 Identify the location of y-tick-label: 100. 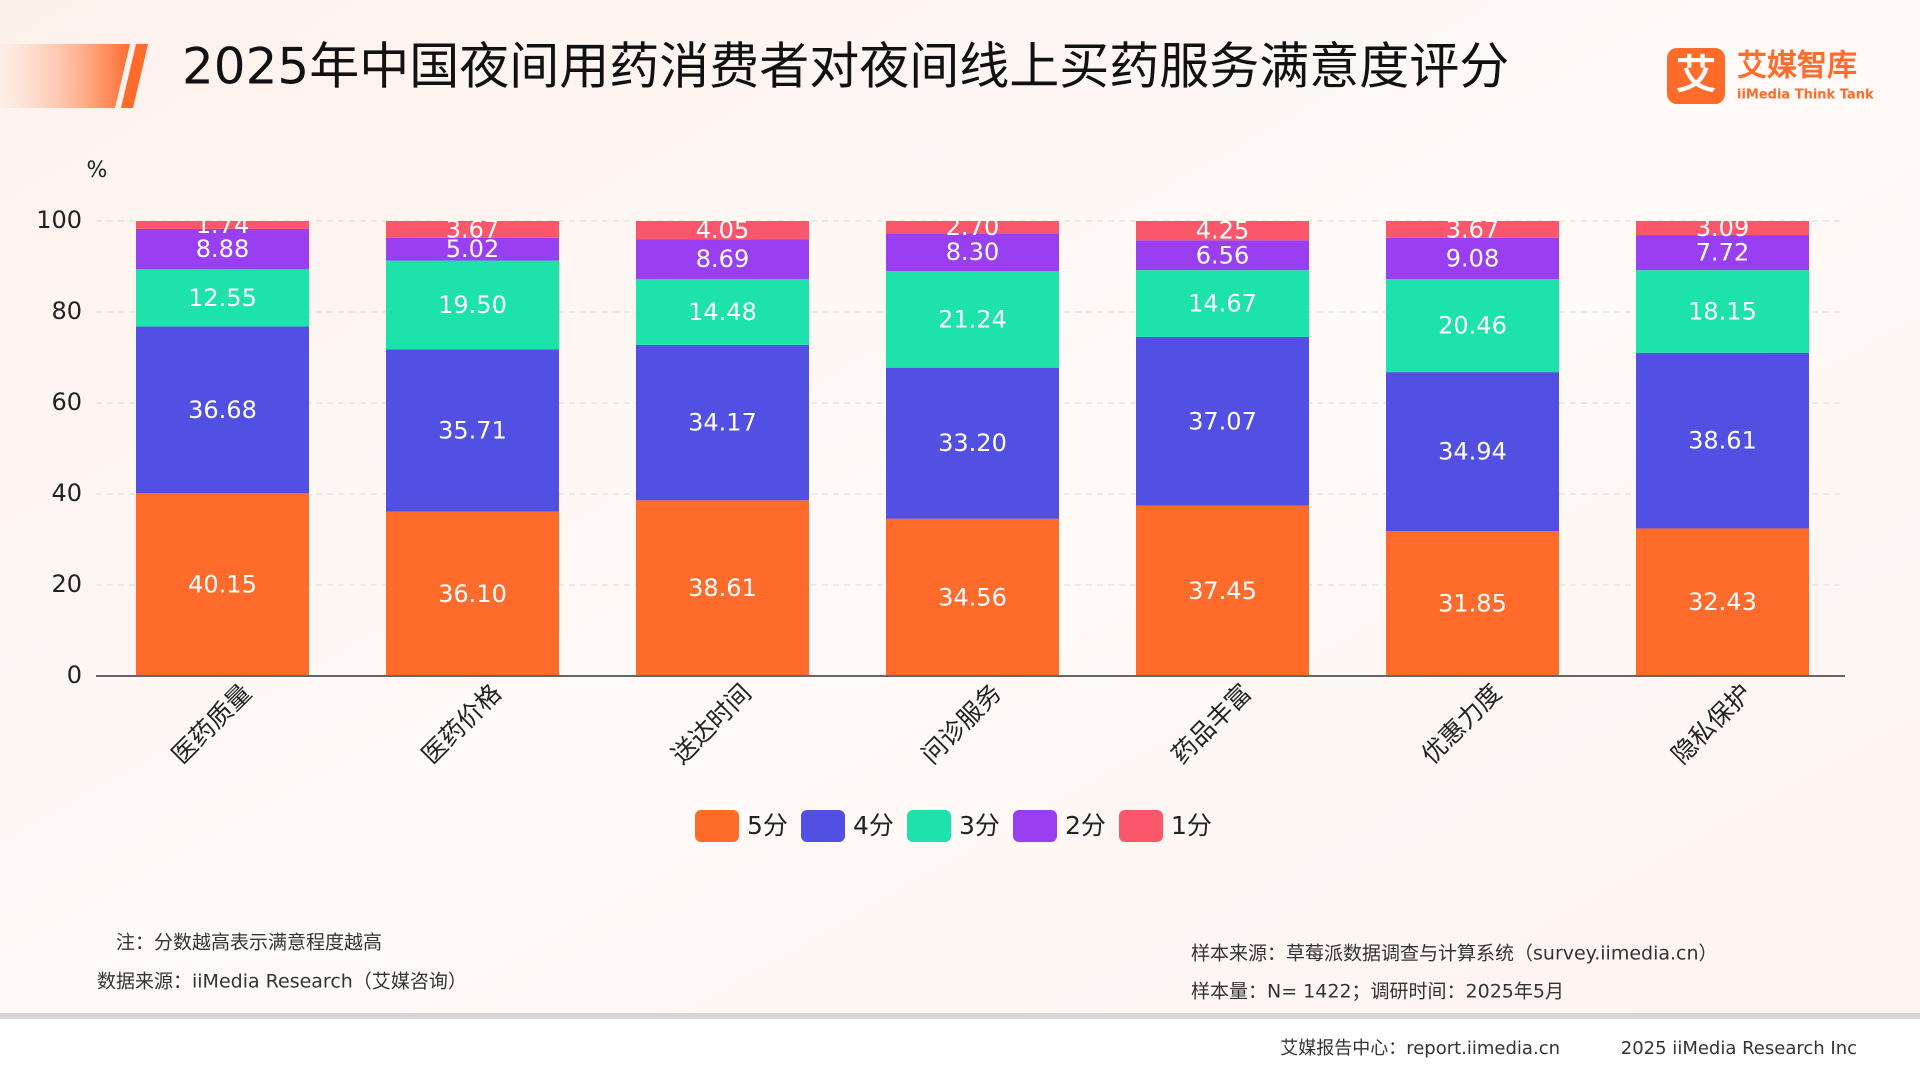
(59, 220).